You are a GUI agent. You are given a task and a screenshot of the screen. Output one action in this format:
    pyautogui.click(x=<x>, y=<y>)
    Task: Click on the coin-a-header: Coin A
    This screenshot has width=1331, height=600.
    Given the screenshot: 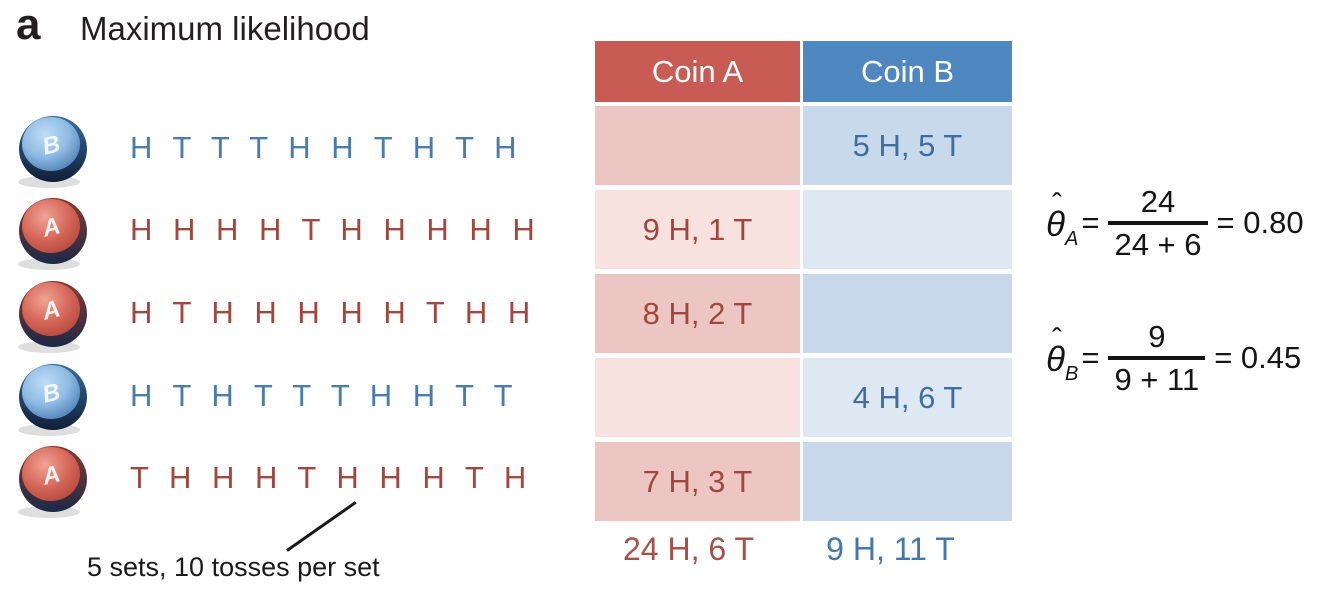 What is the action you would take?
    pyautogui.click(x=697, y=71)
    